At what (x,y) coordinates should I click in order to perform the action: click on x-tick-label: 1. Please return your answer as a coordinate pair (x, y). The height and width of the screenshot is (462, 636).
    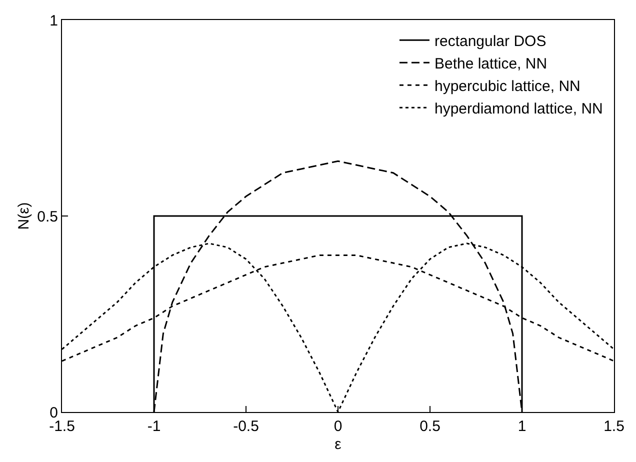
    Looking at the image, I should click on (522, 426).